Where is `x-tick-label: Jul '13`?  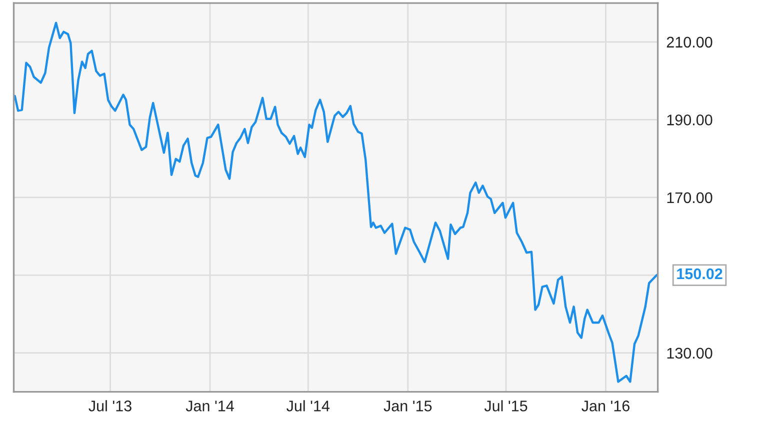
x-tick-label: Jul '13 is located at coordinates (110, 406).